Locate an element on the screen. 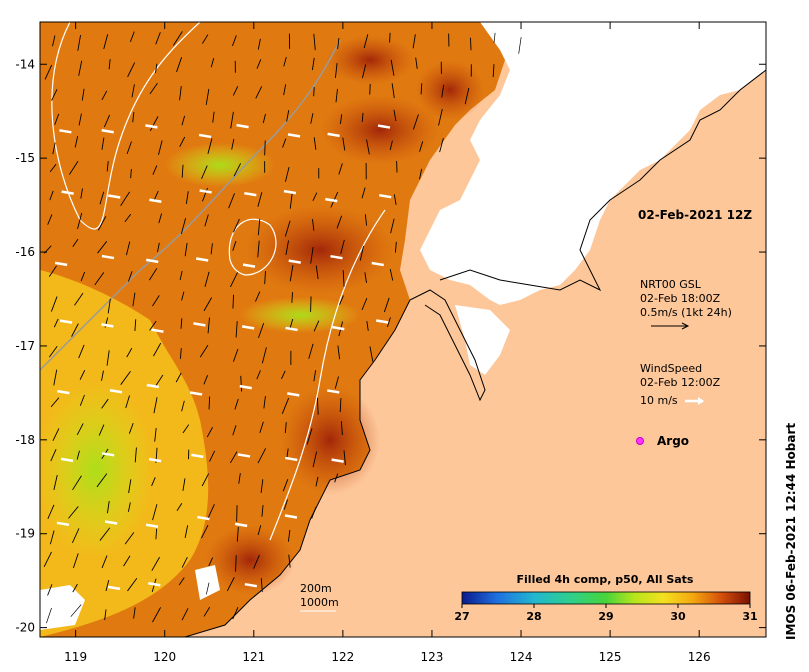 This screenshot has width=809, height=672. lon-tick-label: 125 is located at coordinates (610, 657).